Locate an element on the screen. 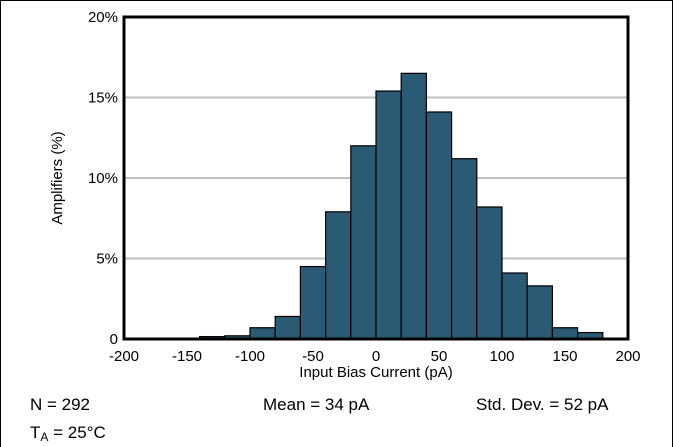 Image resolution: width=673 pixels, height=447 pixels. x-axis-label: Input Bias Current (pA) is located at coordinates (375, 372).